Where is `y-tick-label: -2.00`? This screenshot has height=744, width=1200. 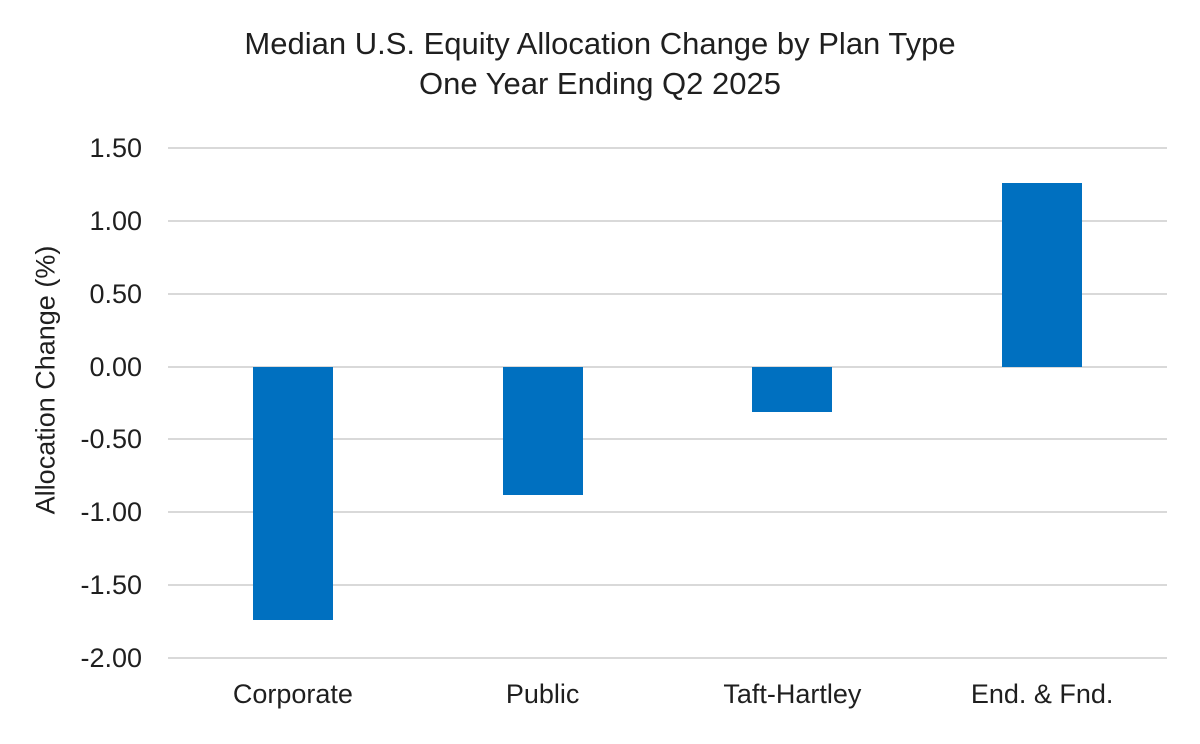 y-tick-label: -2.00 is located at coordinates (111, 658).